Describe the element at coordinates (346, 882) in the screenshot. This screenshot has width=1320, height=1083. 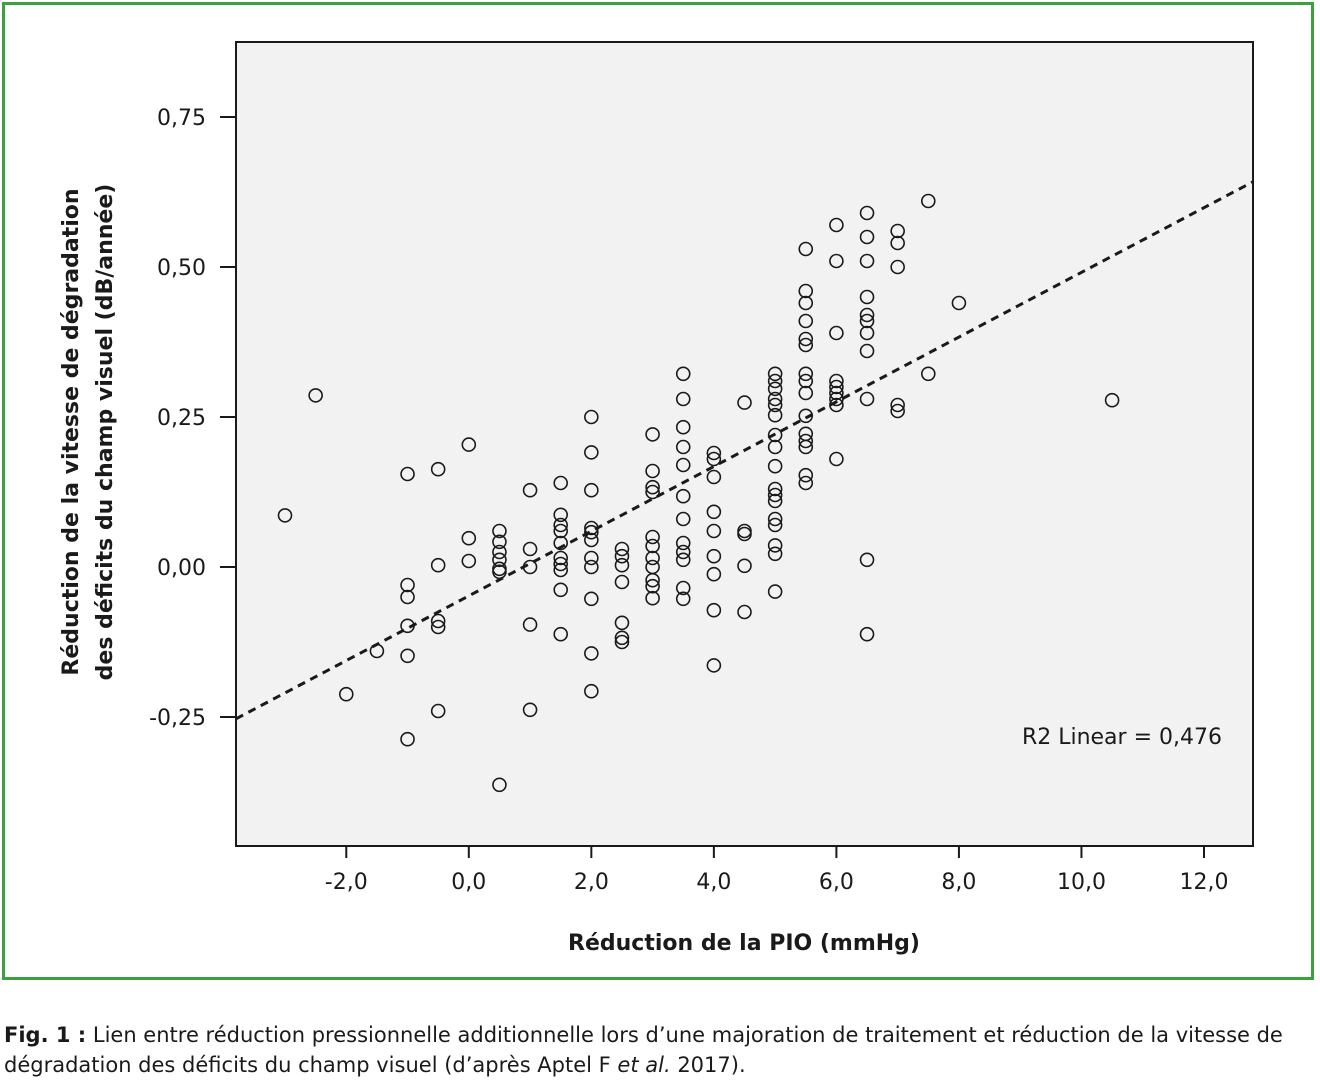
I see `x-tick-label: -2,0` at that location.